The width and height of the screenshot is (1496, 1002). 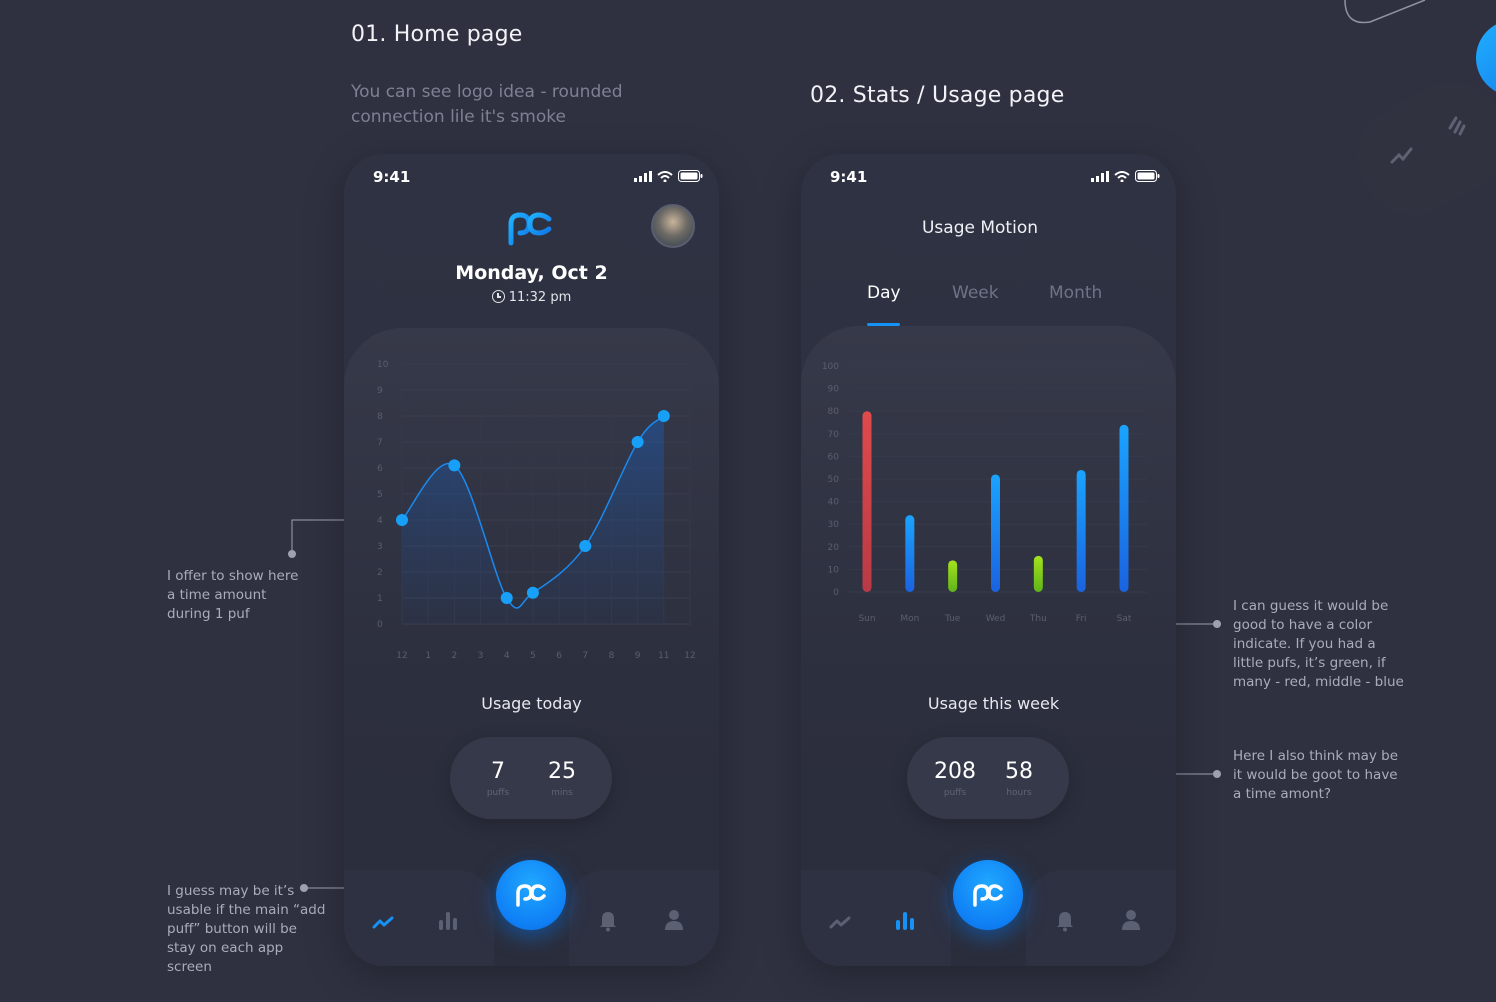 What do you see at coordinates (1038, 619) in the screenshot?
I see `x-tick-label: Thu` at bounding box center [1038, 619].